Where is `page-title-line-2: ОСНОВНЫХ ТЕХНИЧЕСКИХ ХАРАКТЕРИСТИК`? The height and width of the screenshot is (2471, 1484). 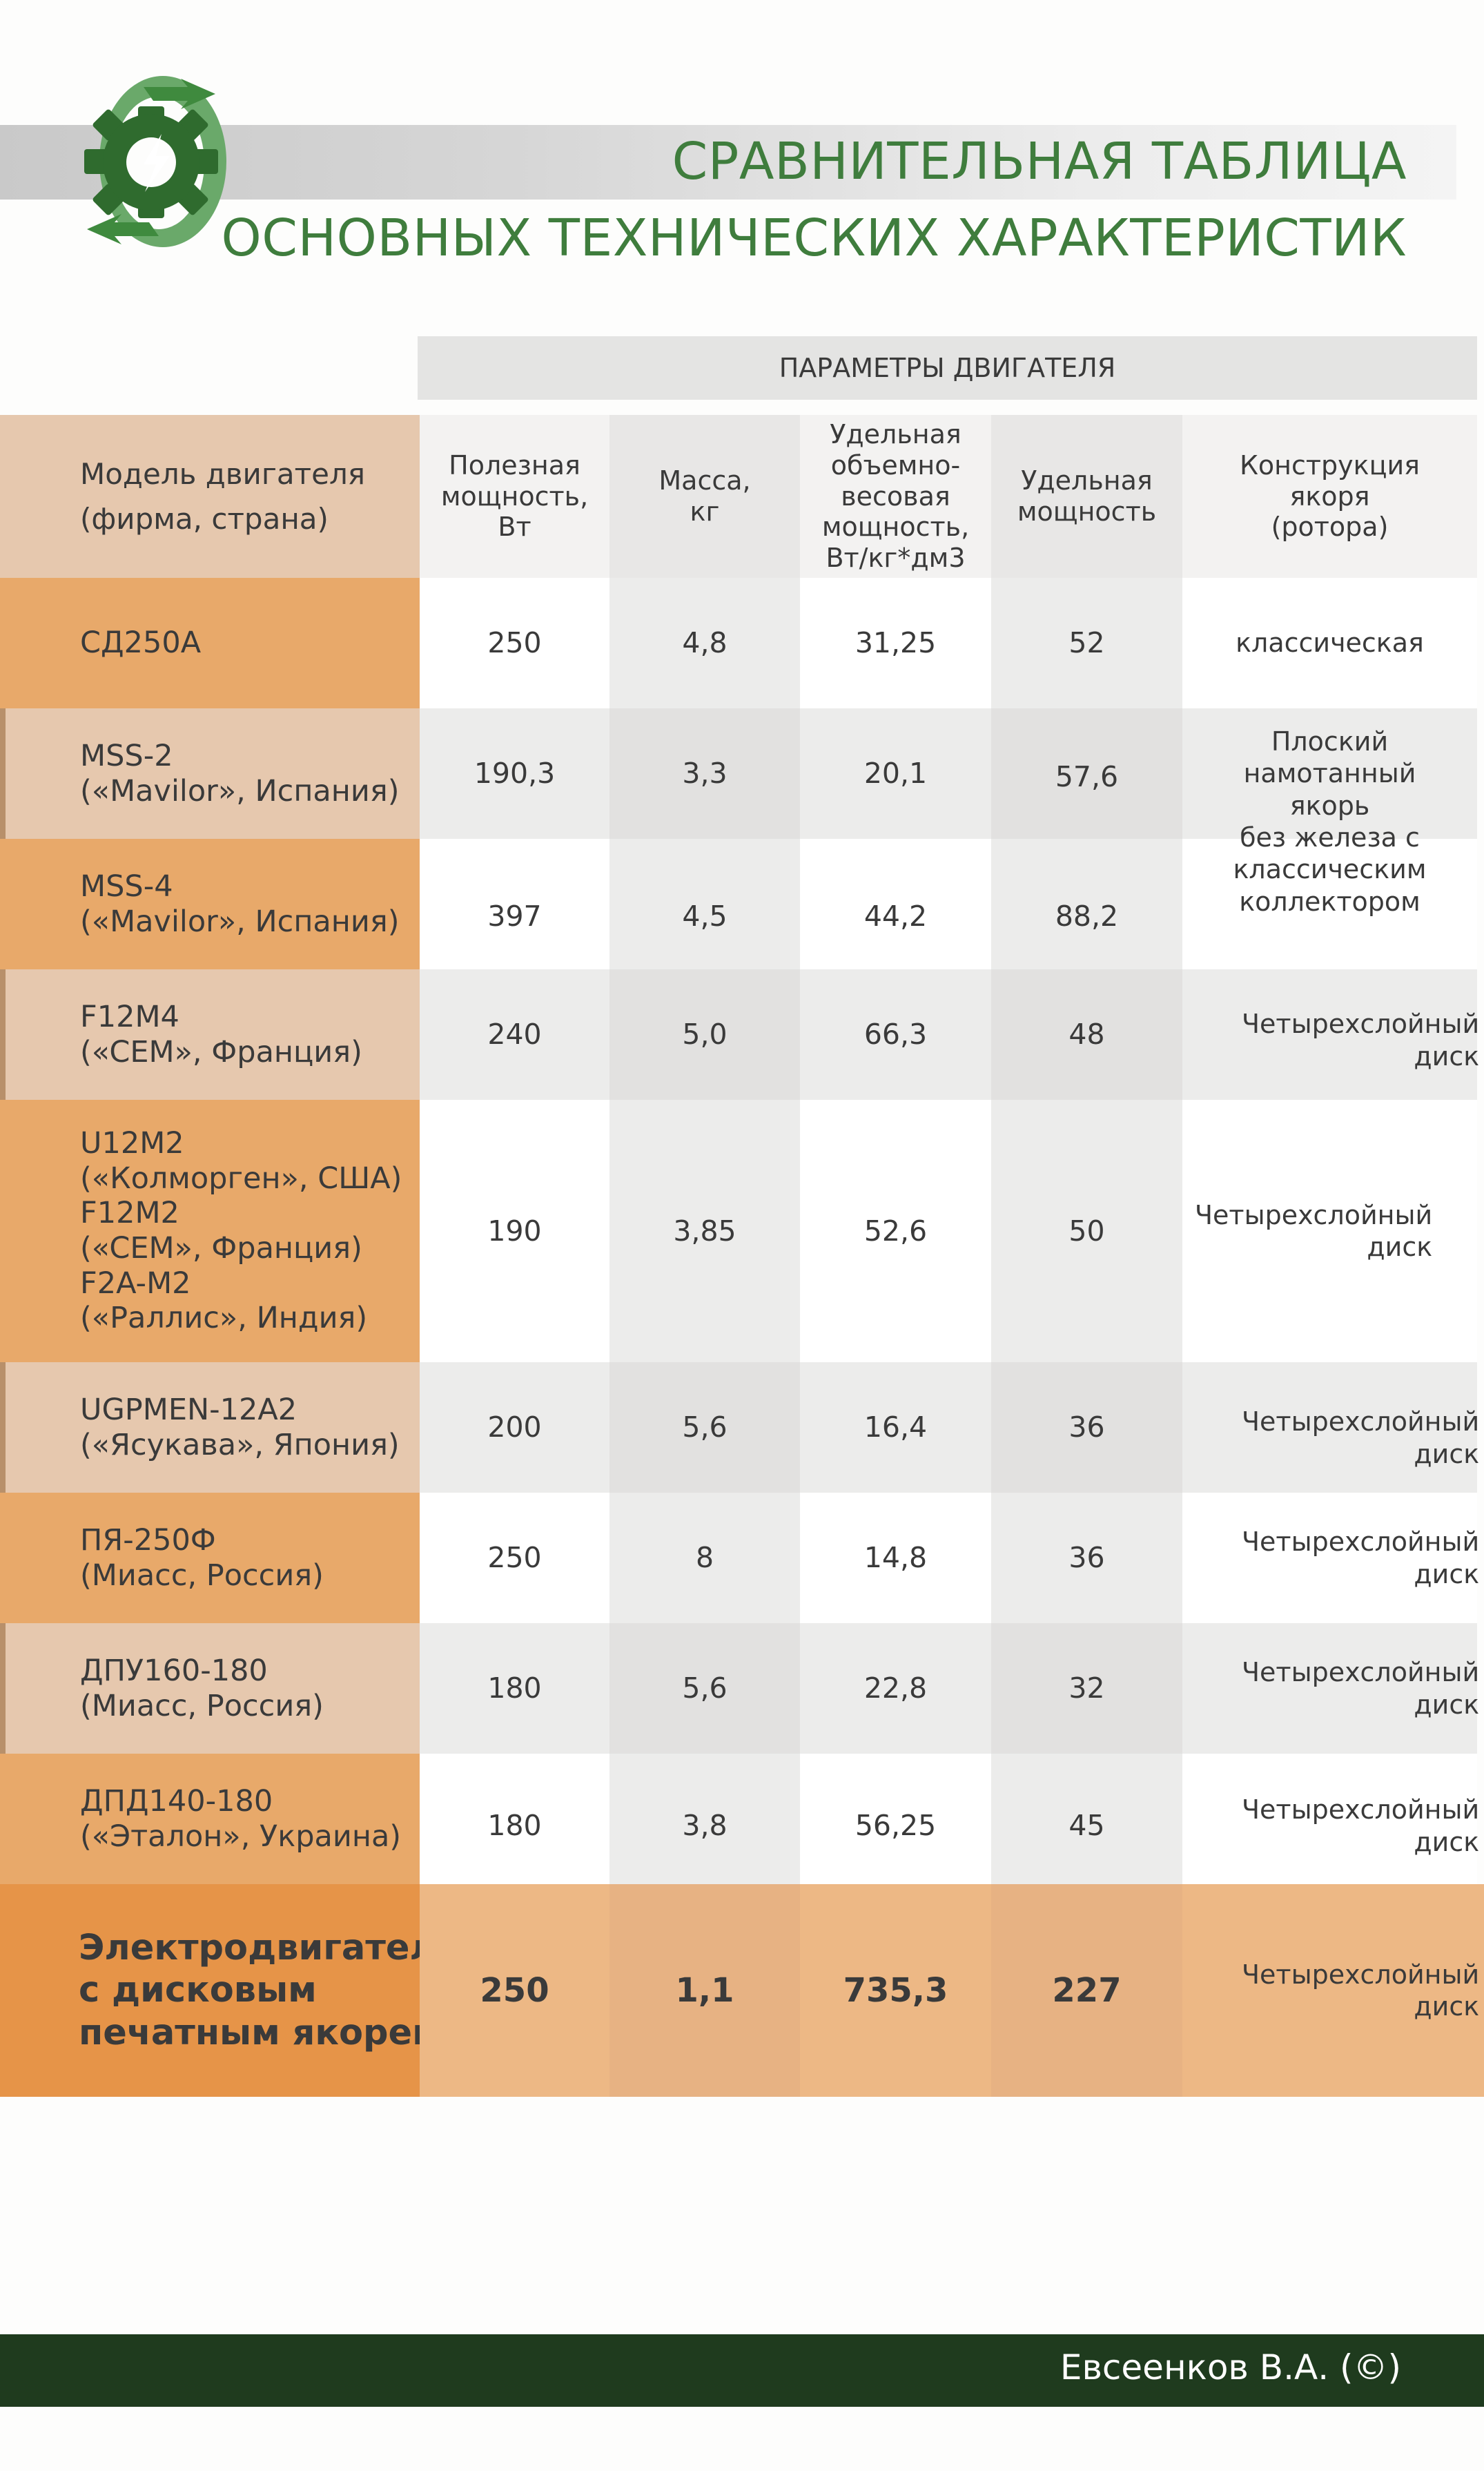
page-title-line-2: ОСНОВНЫХ ТЕХНИЧЕСКИХ ХАРАКТЕРИСТИК is located at coordinates (814, 239).